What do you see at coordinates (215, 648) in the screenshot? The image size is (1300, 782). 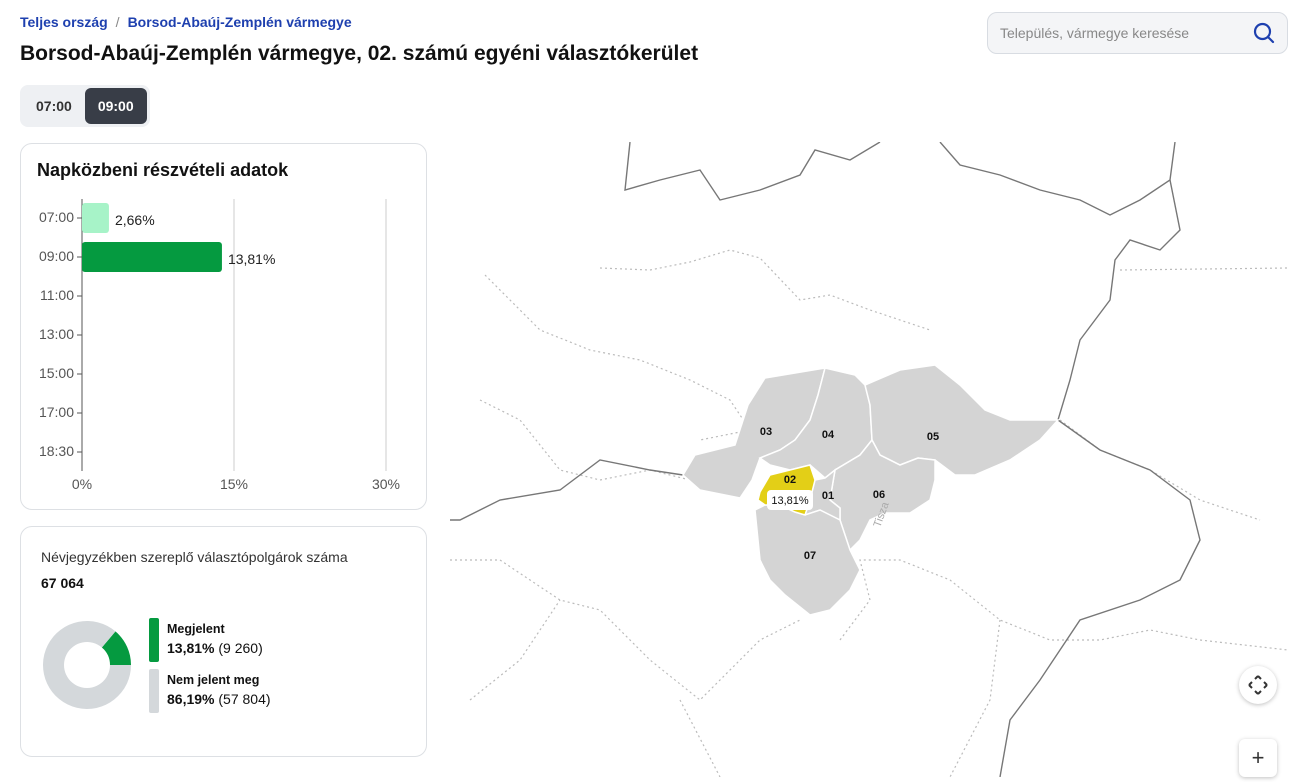 I see `legend-value: 13,81% (9 260)` at bounding box center [215, 648].